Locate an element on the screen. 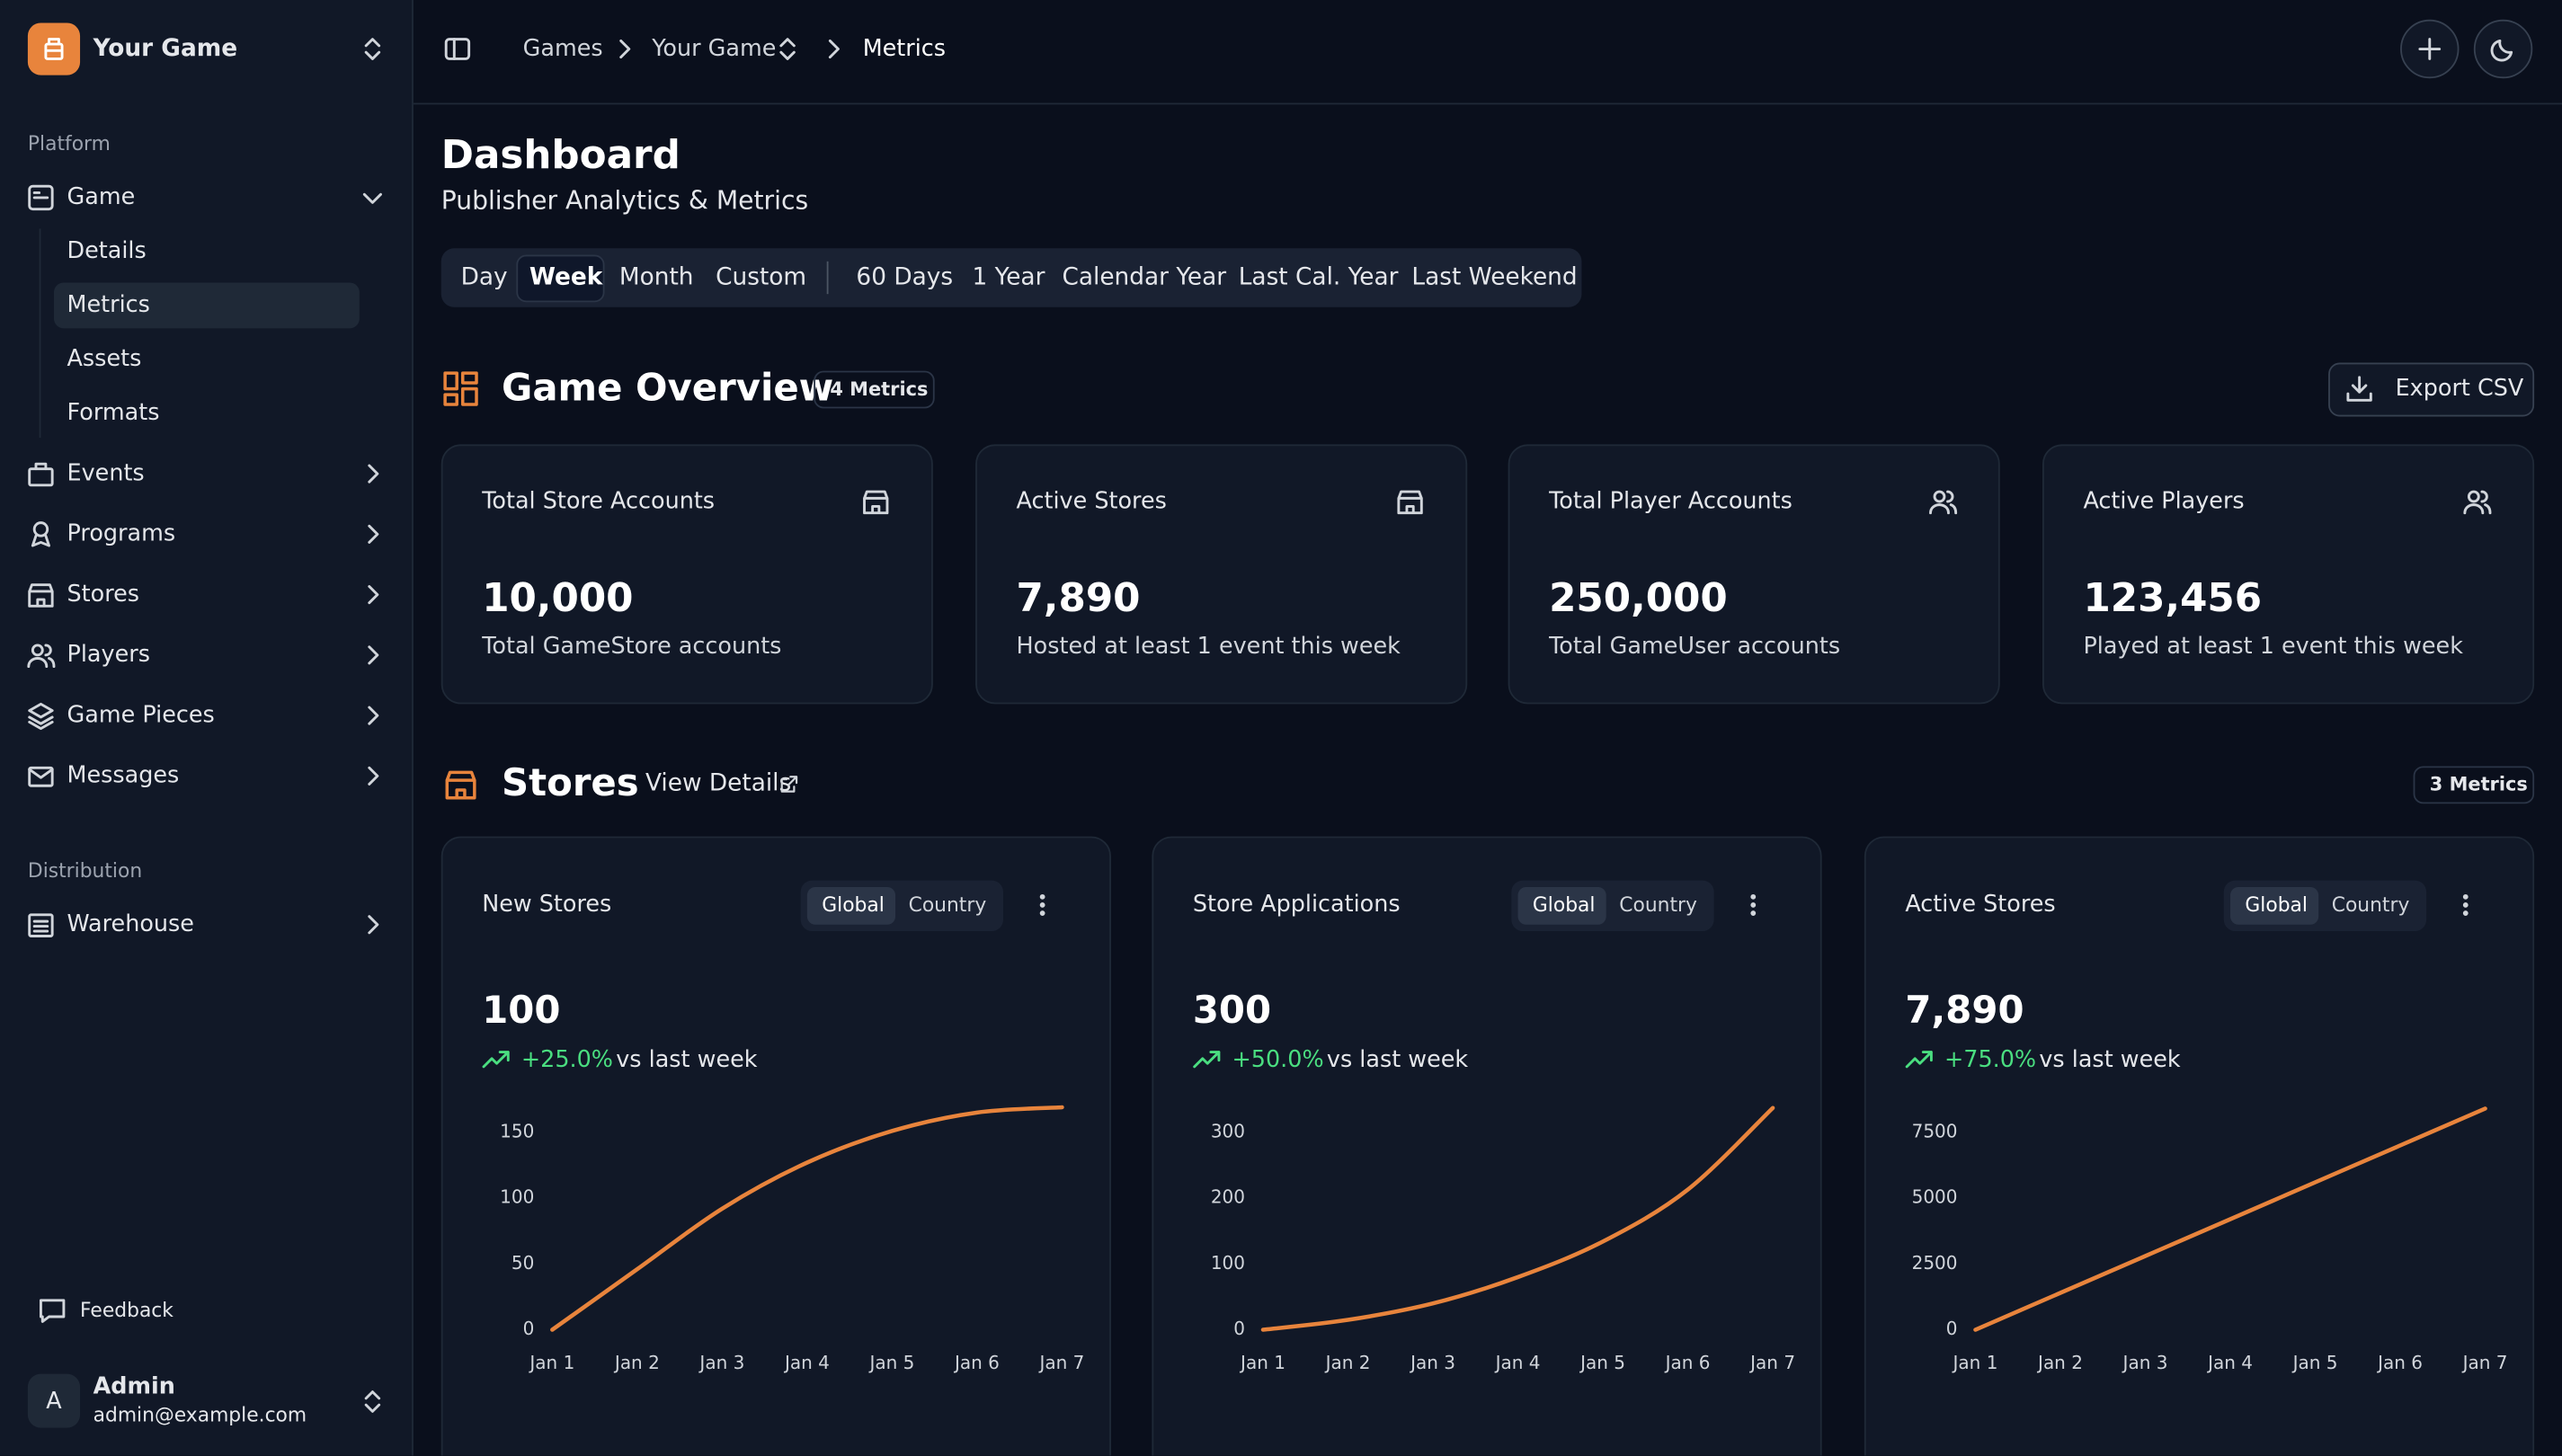 The height and width of the screenshot is (1456, 2562). nav-item: Stores is located at coordinates (103, 595).